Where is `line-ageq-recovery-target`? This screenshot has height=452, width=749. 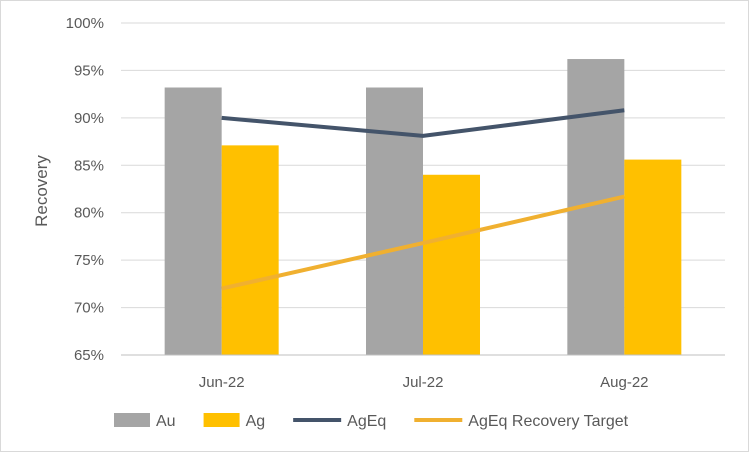
line-ageq-recovery-target is located at coordinates (423, 242).